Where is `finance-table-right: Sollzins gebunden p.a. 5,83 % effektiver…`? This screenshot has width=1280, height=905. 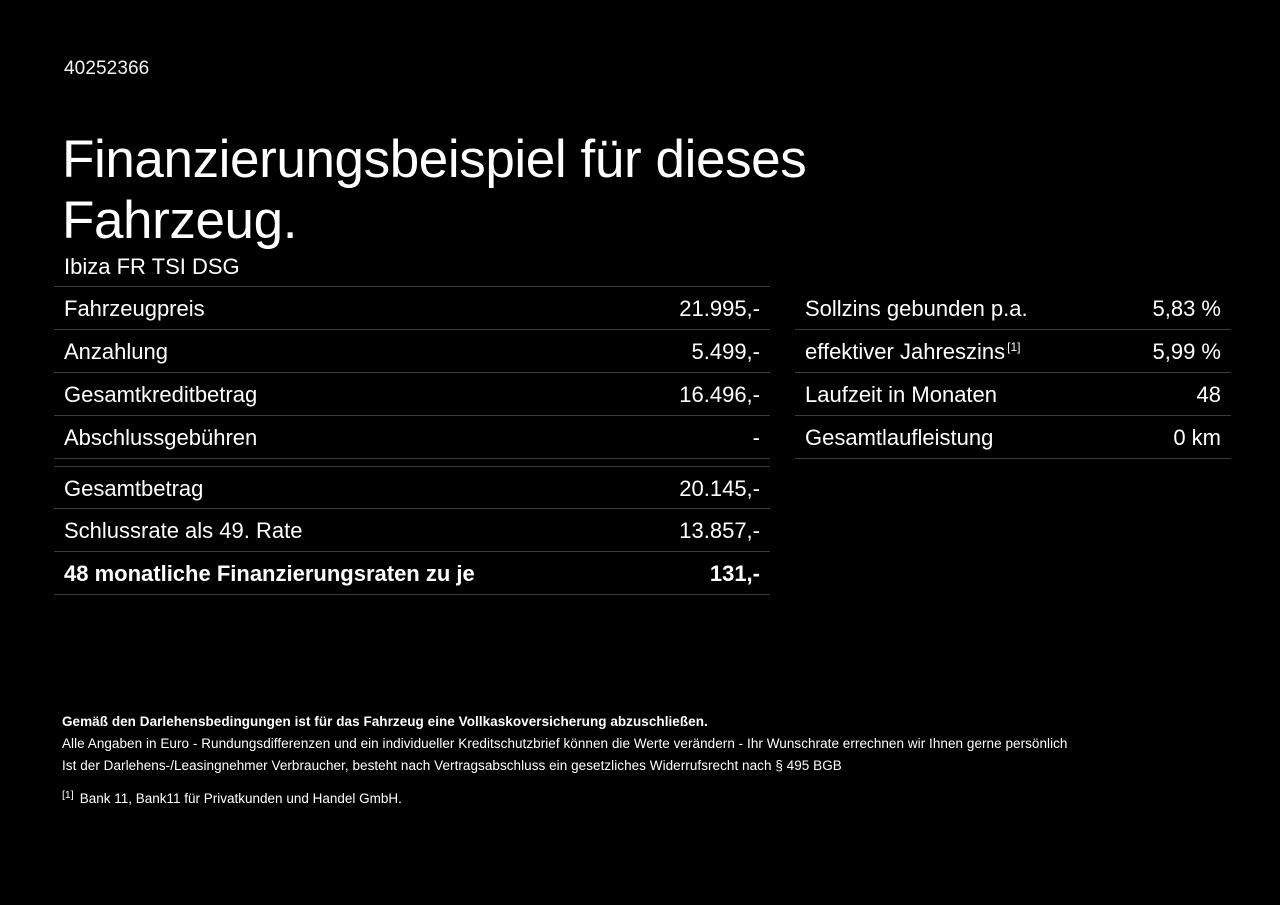
finance-table-right: Sollzins gebunden p.a. 5,83 % effektiver… is located at coordinates (1013, 373).